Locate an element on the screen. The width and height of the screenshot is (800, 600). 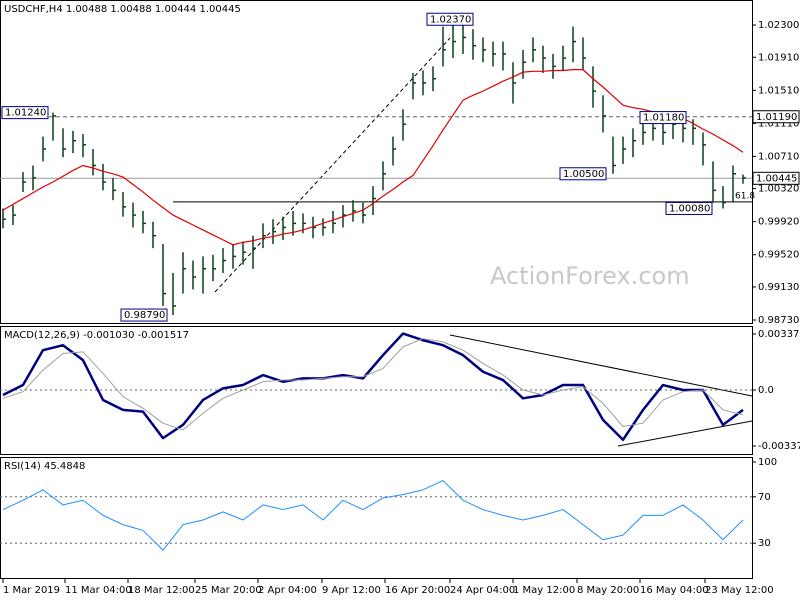
y-tick-label: 0.0 is located at coordinates (766, 390).